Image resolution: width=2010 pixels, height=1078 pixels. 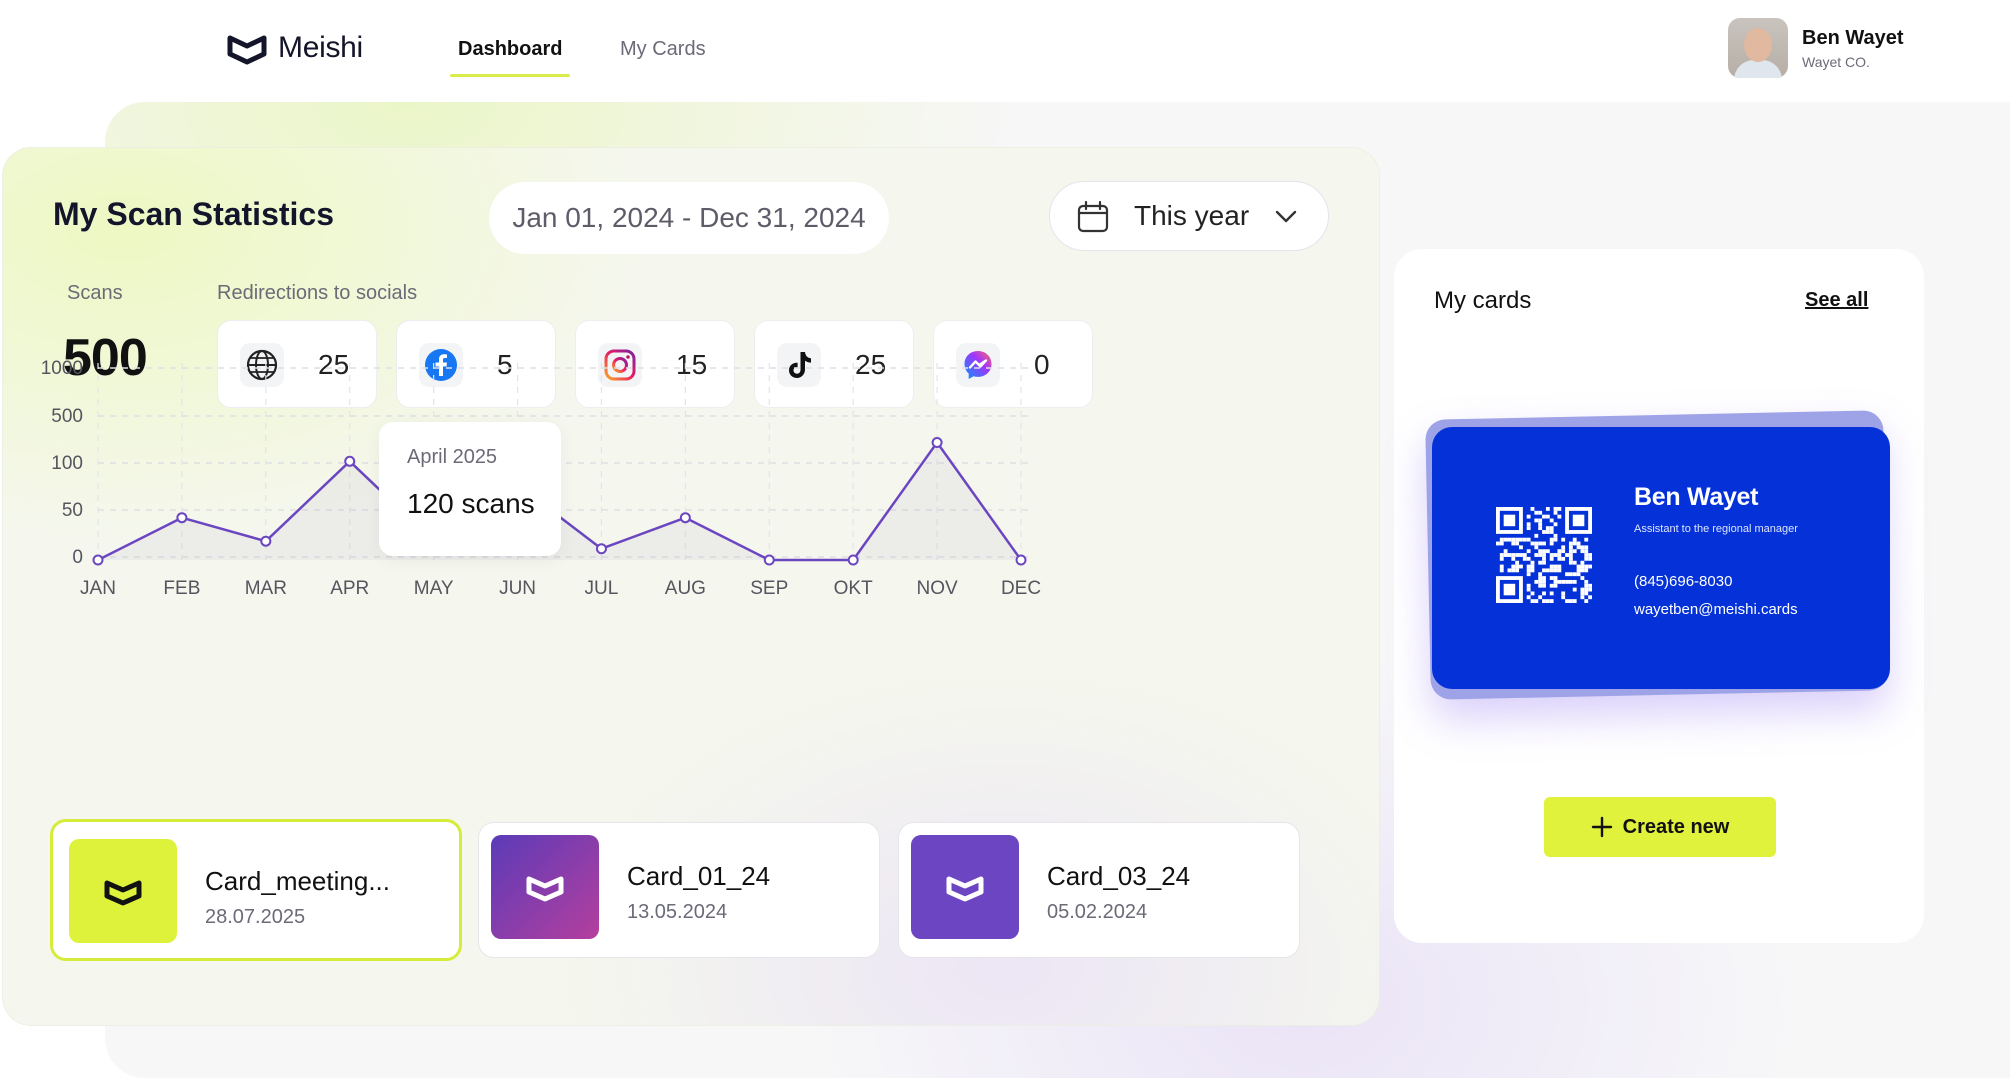 What do you see at coordinates (663, 49) in the screenshot?
I see `tab-my-cards: My Cards` at bounding box center [663, 49].